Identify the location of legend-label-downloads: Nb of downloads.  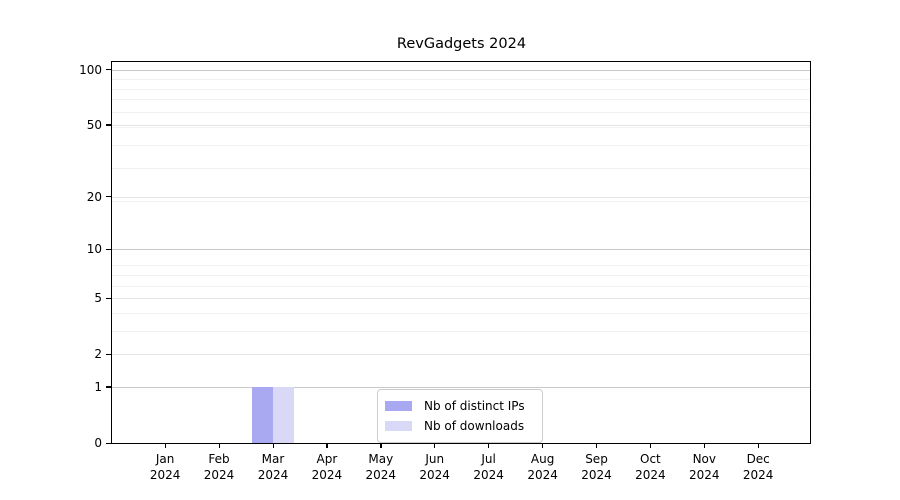
(474, 426).